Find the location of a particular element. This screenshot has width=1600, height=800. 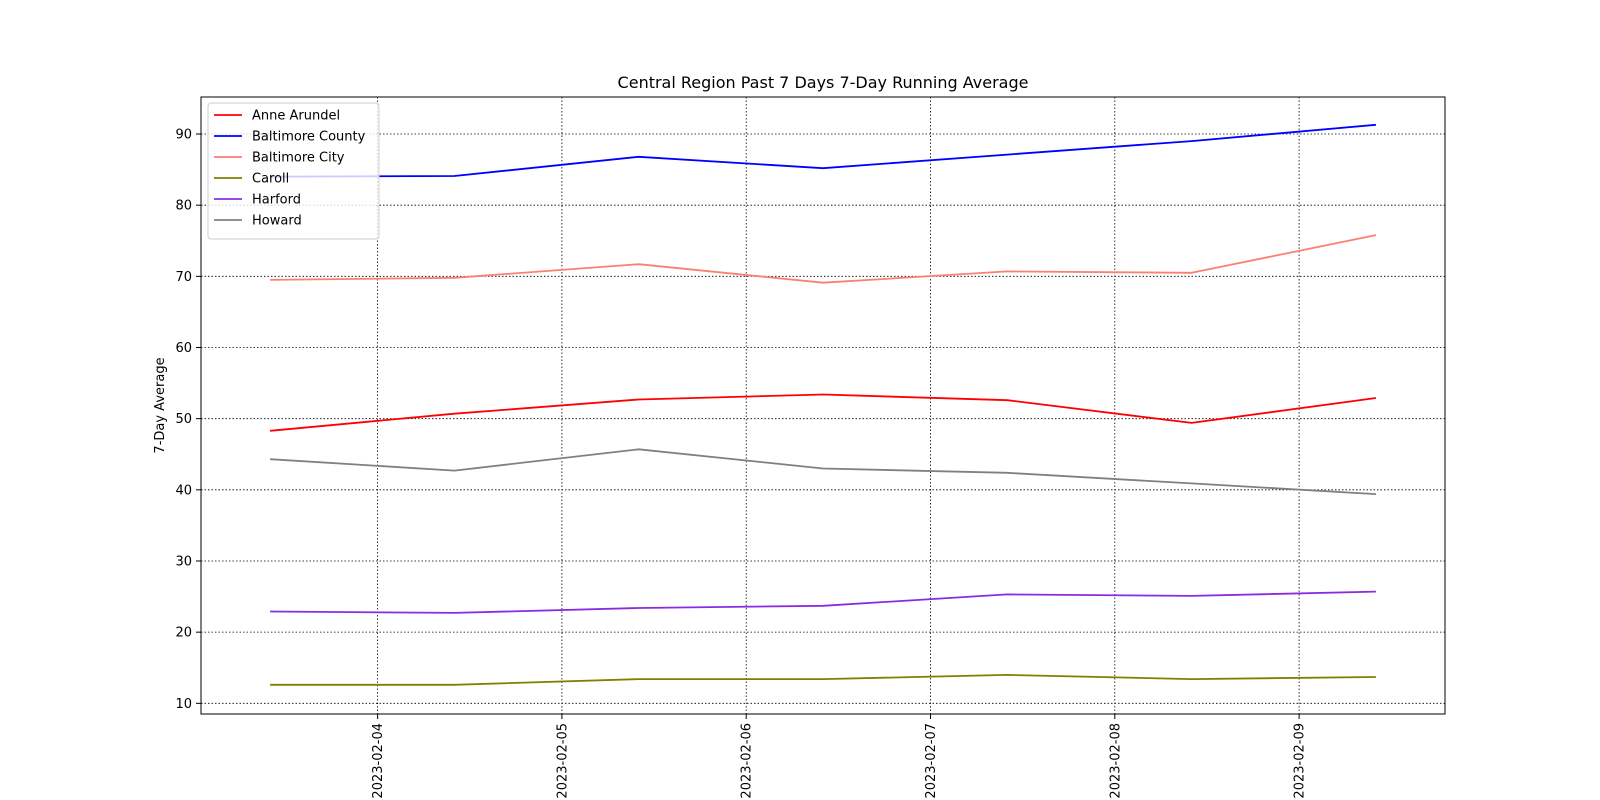

series-line-baltimore-county is located at coordinates (823, 150).